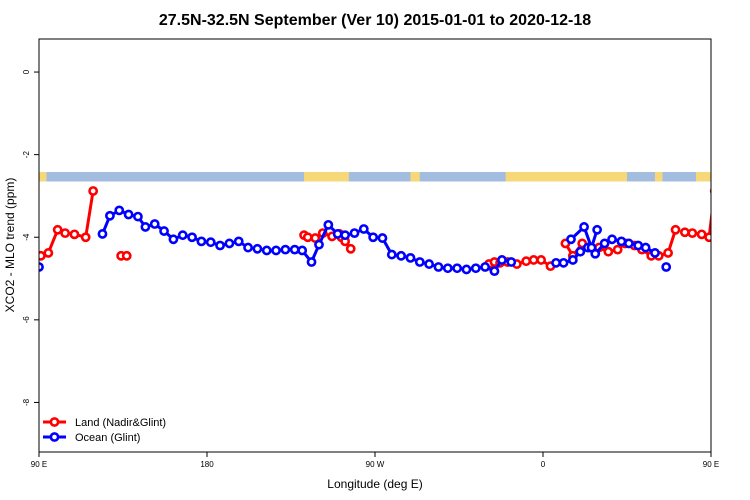 This screenshot has height=500, width=750. What do you see at coordinates (120, 423) in the screenshot?
I see `legend-label: Land (Nadir&Glint)` at bounding box center [120, 423].